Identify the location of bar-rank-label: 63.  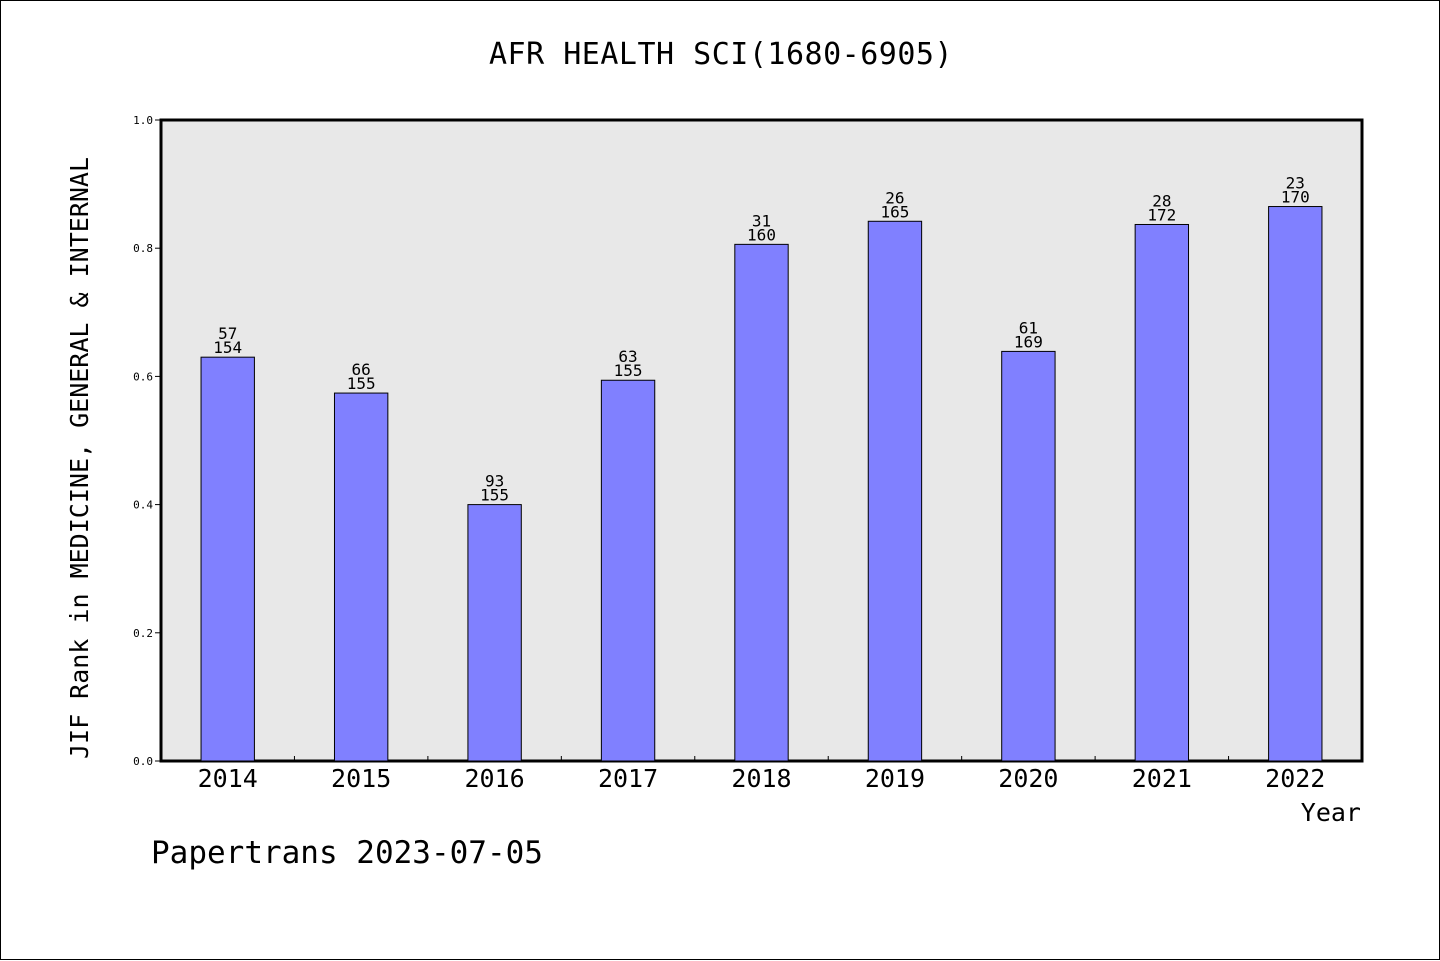
(627, 356).